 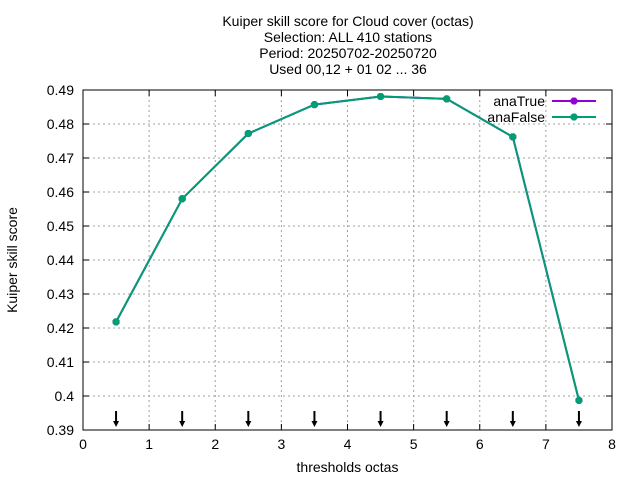 I want to click on y-tick-label: 0.39, so click(x=60, y=430).